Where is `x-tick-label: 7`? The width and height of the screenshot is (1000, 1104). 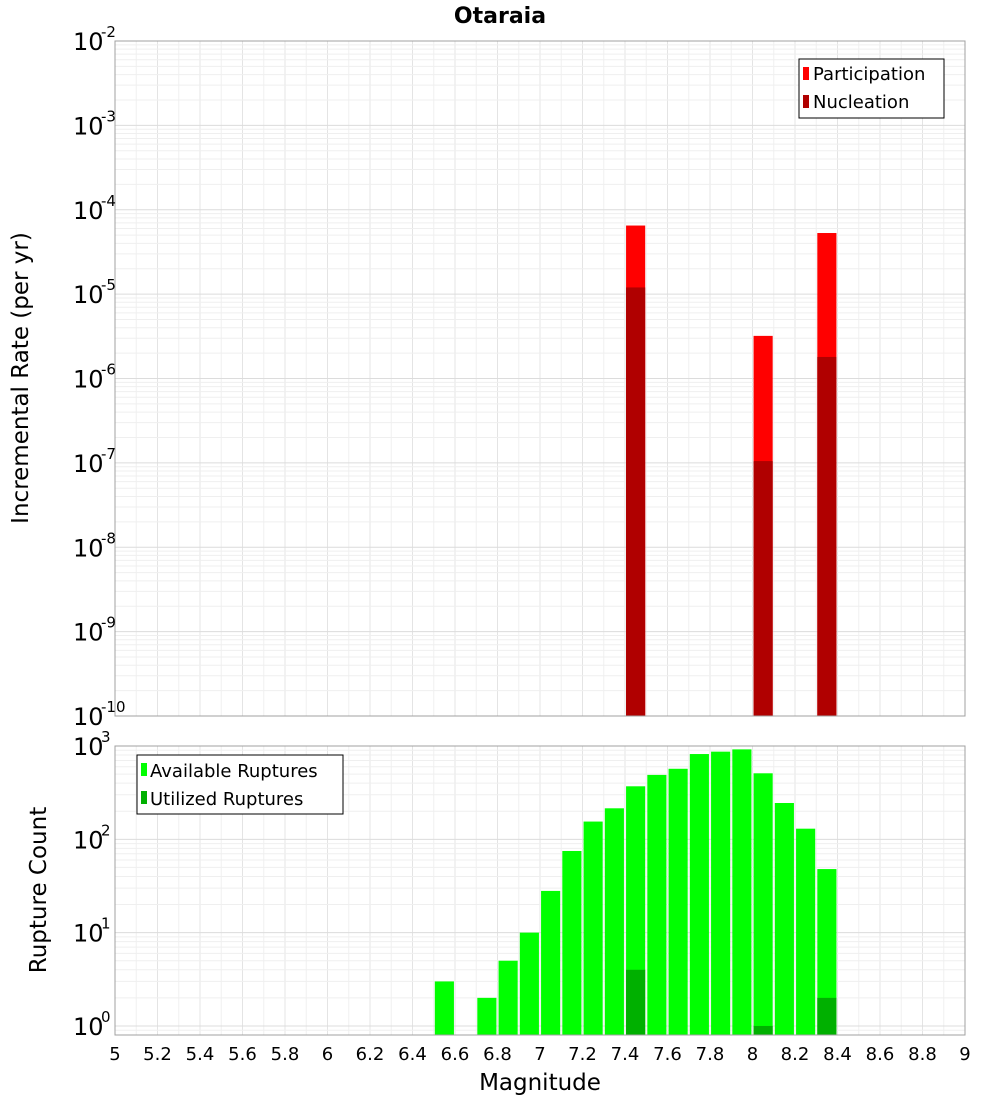
x-tick-label: 7 is located at coordinates (539, 1054).